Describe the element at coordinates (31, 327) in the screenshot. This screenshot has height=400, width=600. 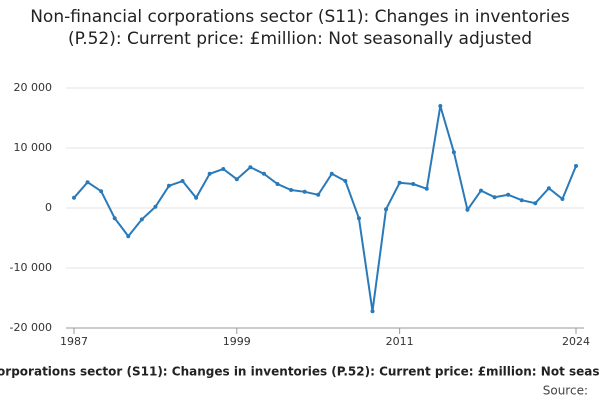
I see `y-tick-label: -20 000` at that location.